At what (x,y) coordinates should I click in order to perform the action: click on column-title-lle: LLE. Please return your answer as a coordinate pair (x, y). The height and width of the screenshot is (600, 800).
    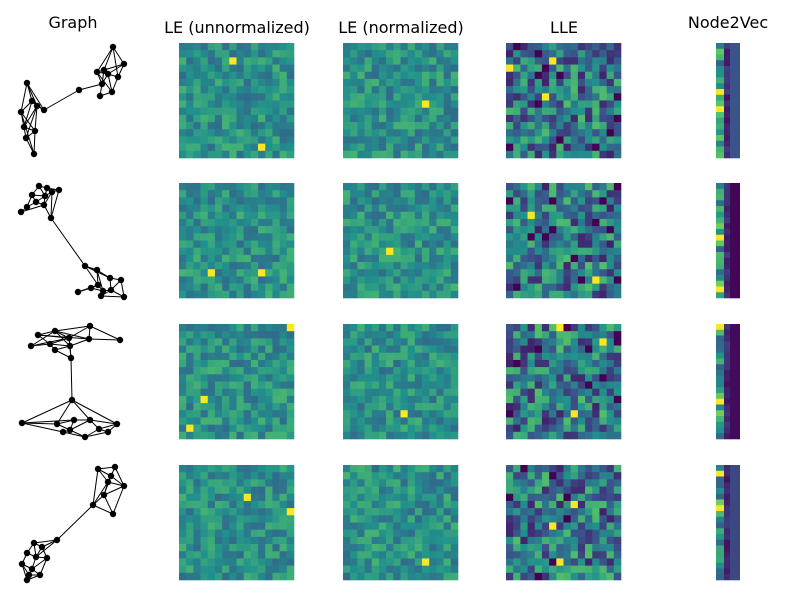
    Looking at the image, I should click on (564, 27).